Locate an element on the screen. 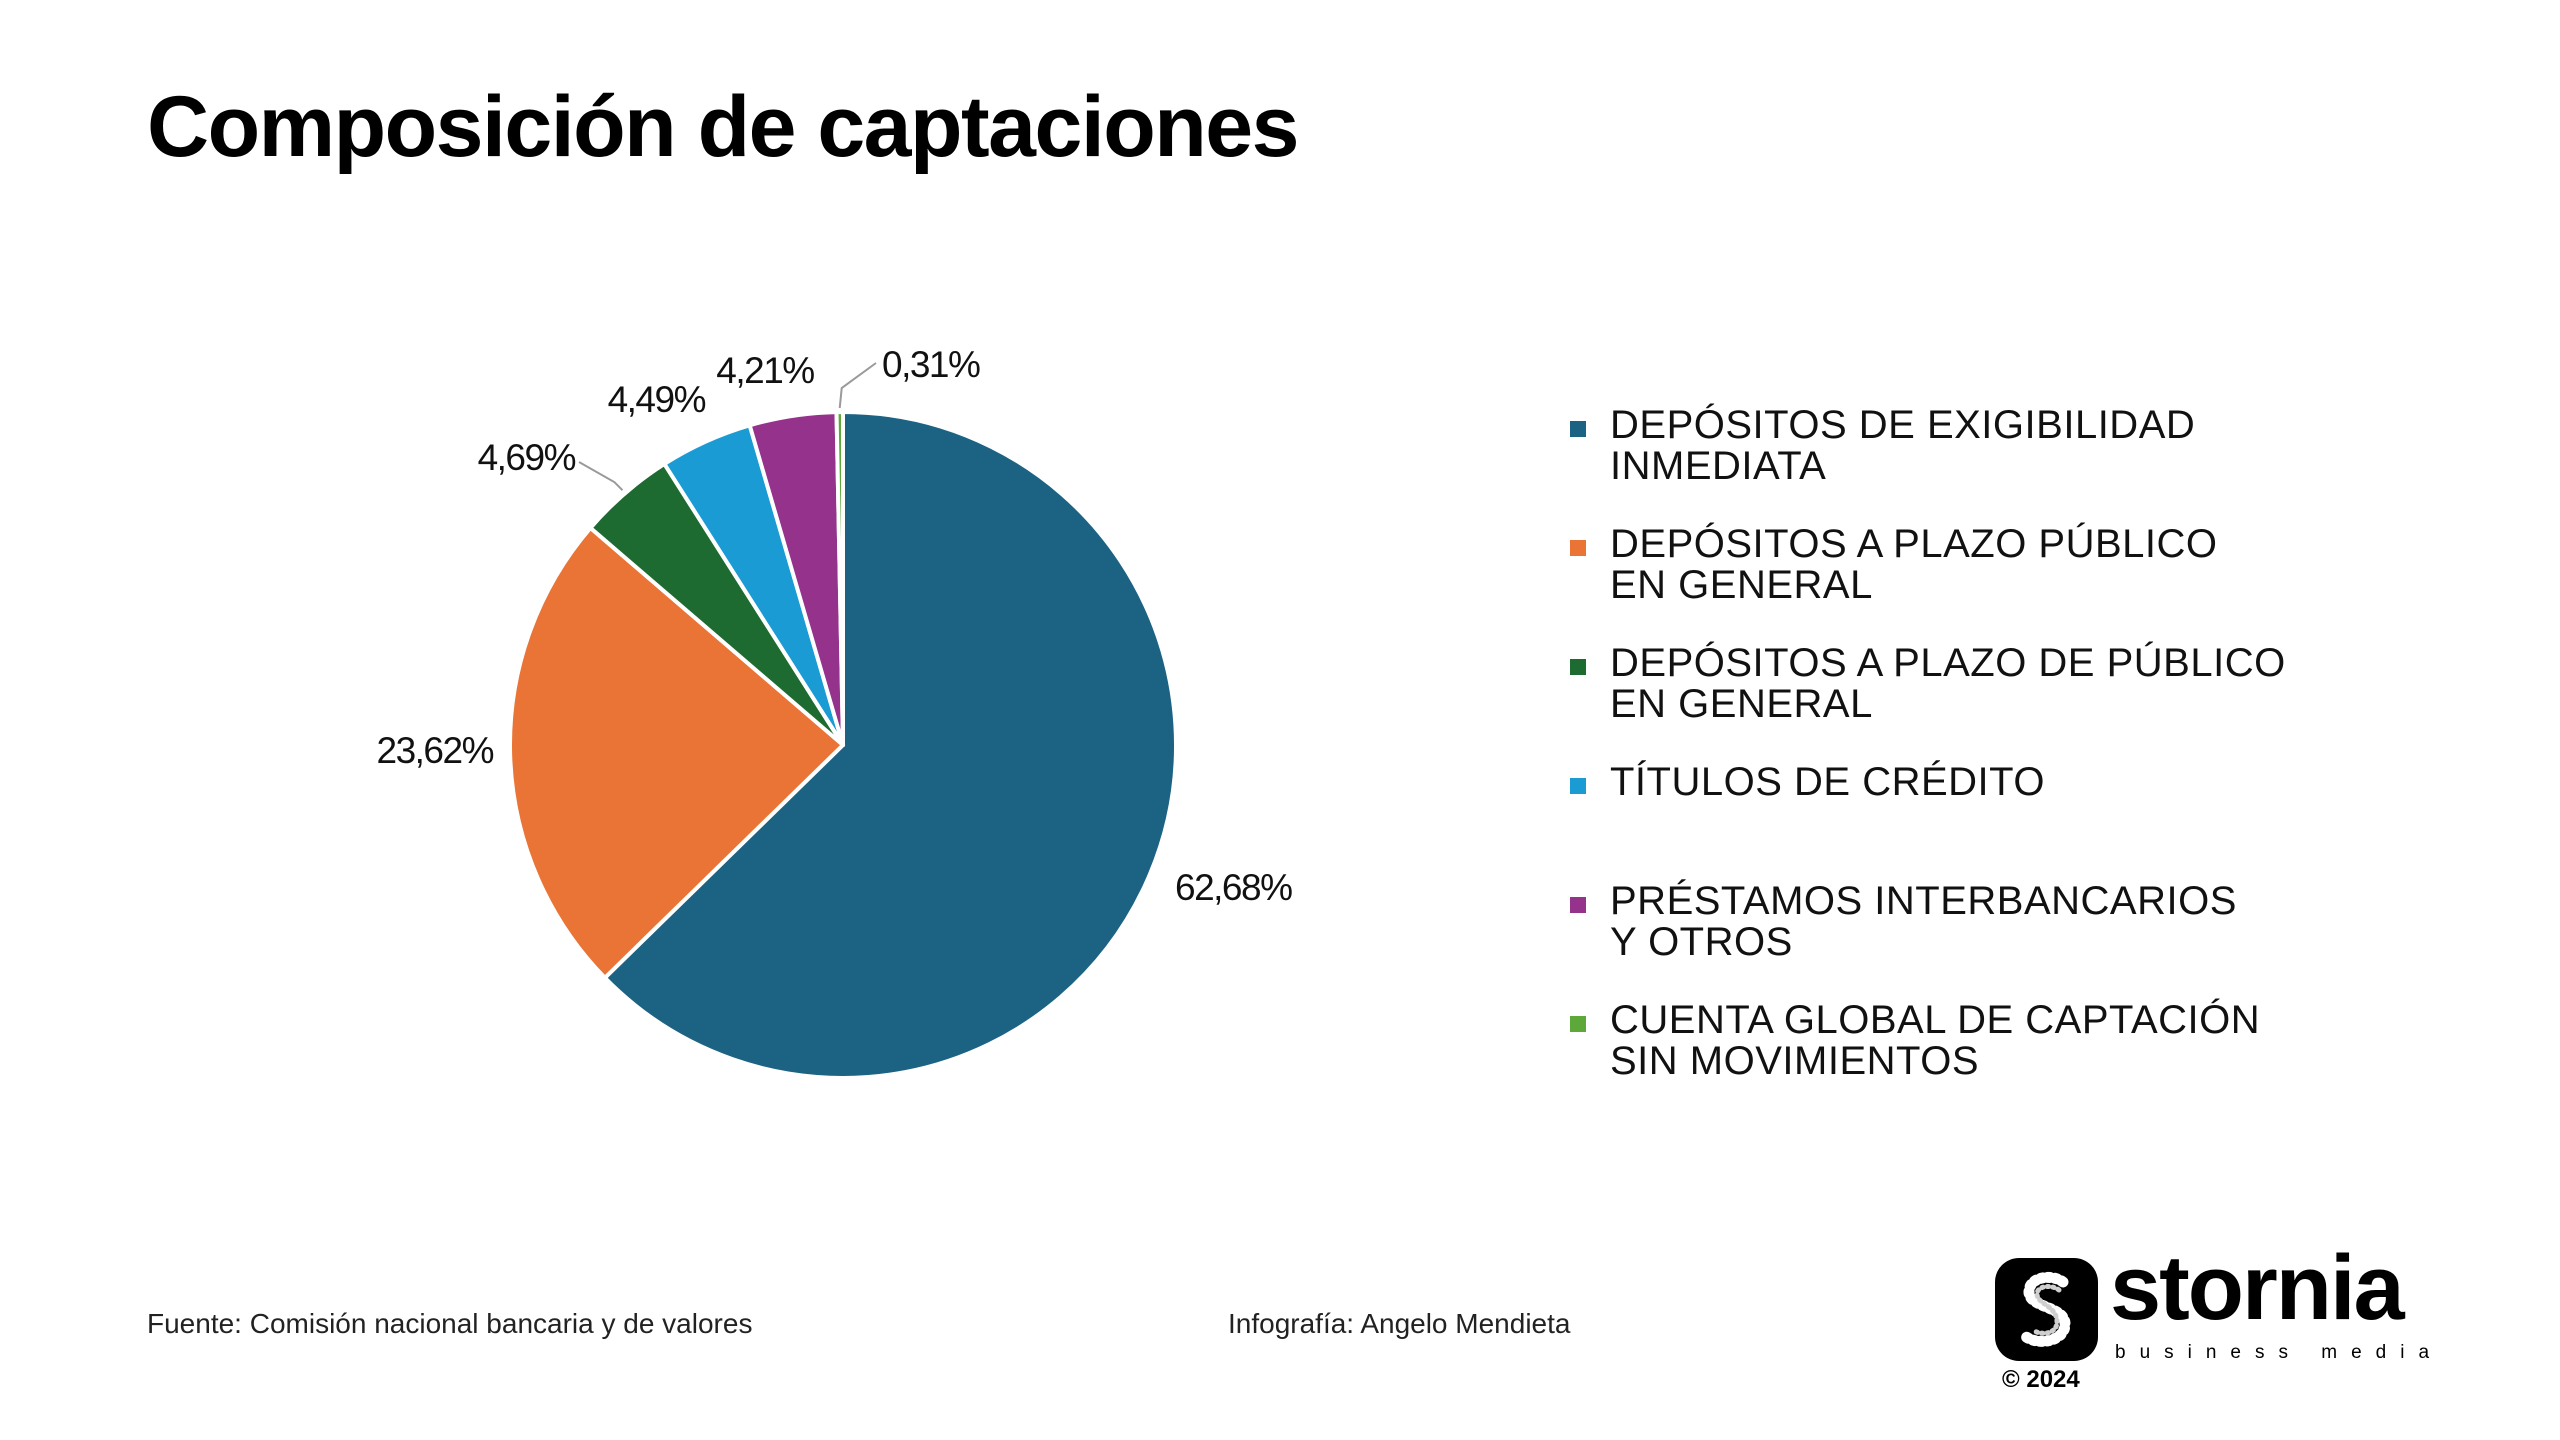 The width and height of the screenshot is (2560, 1440). page-title: Composición de captaciones is located at coordinates (723, 127).